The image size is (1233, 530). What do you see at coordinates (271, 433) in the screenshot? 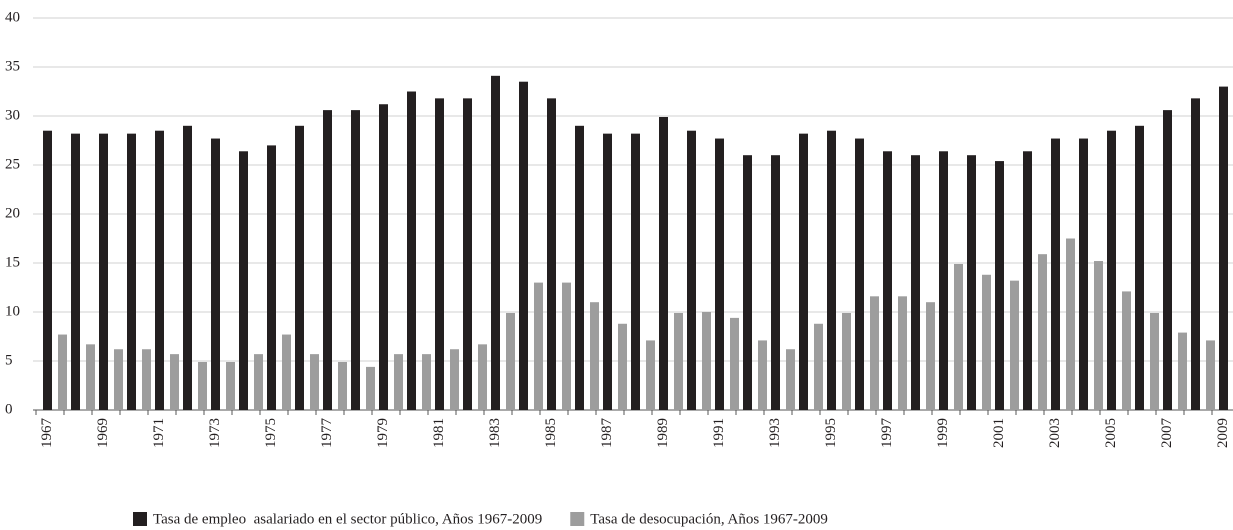
I see `x-tick-label: 1975` at bounding box center [271, 433].